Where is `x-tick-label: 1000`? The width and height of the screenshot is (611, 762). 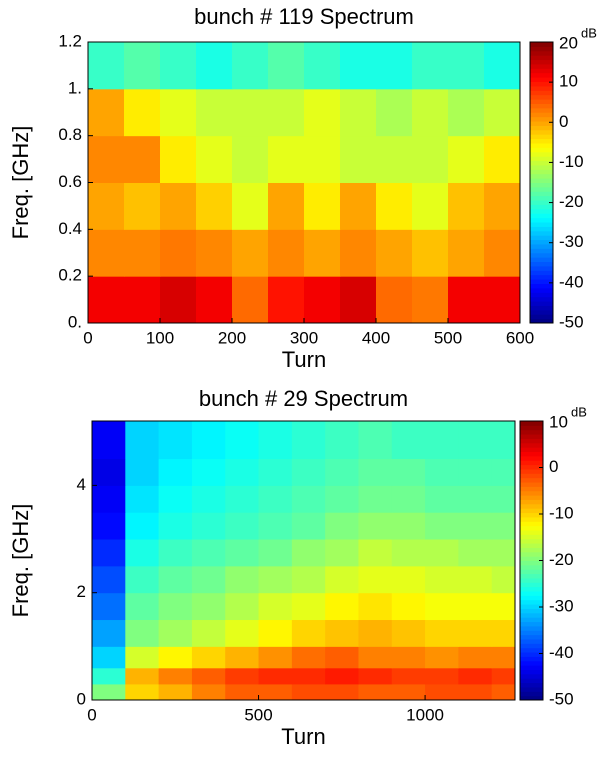
x-tick-label: 1000 is located at coordinates (425, 714).